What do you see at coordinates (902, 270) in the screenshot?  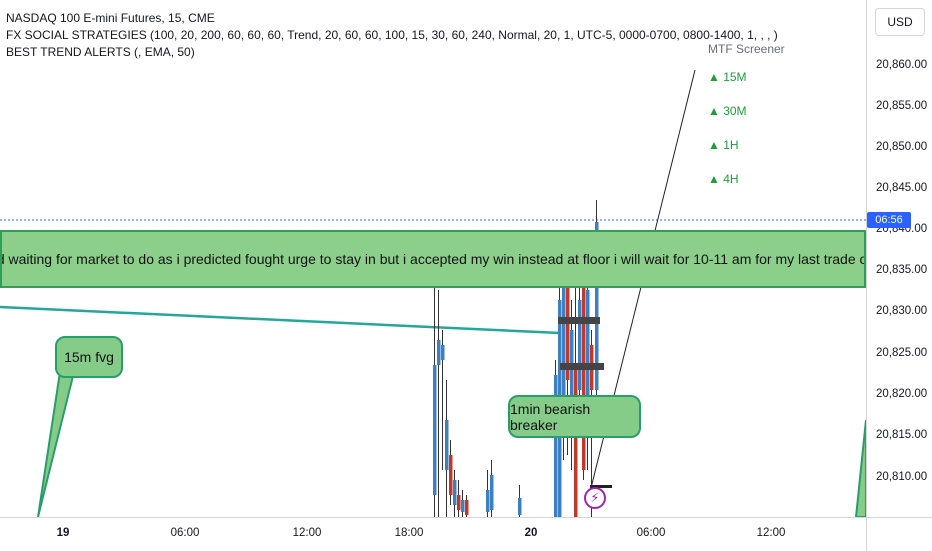 I see `price-tick: 20,835.00` at bounding box center [902, 270].